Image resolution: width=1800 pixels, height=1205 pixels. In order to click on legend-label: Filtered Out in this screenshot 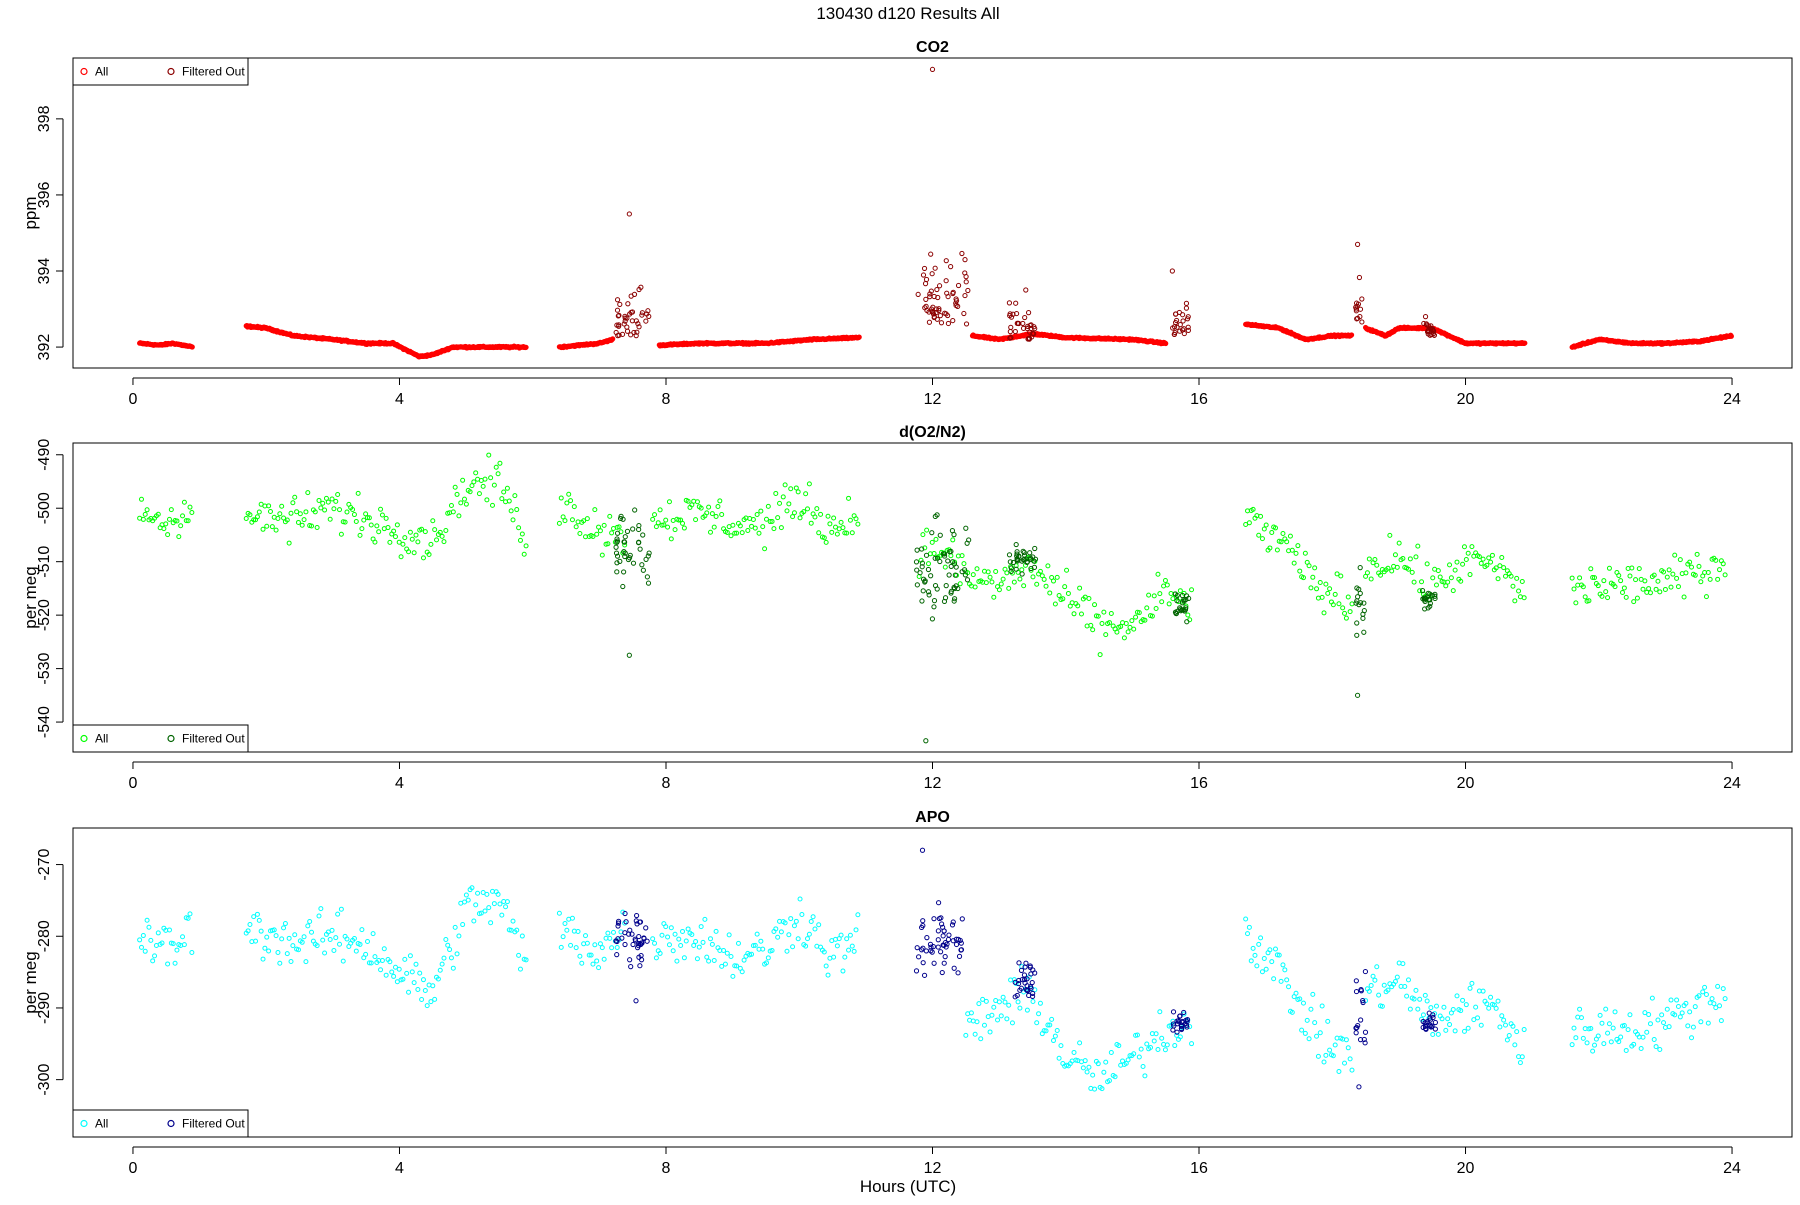, I will do `click(213, 72)`.